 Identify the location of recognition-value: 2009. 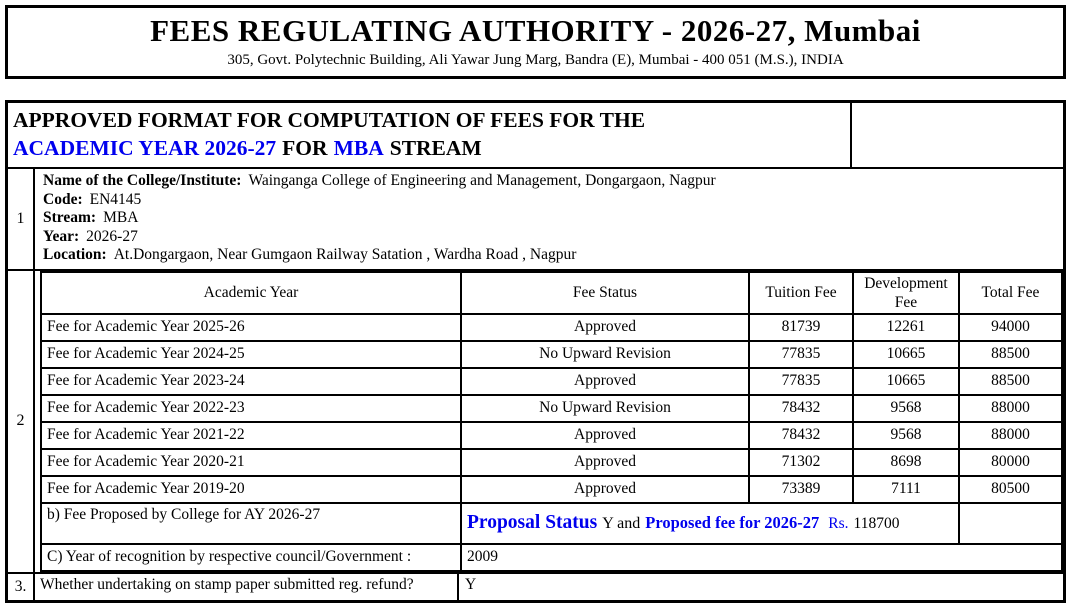
(761, 557).